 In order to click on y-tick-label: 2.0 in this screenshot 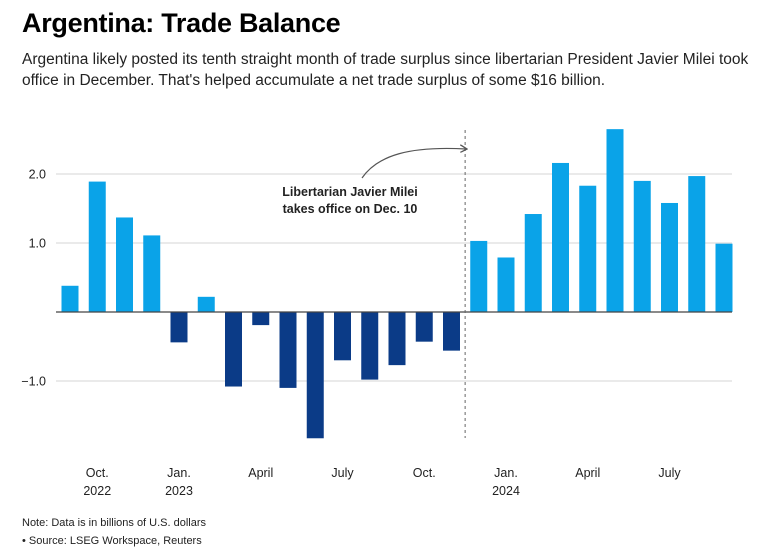, I will do `click(37, 175)`.